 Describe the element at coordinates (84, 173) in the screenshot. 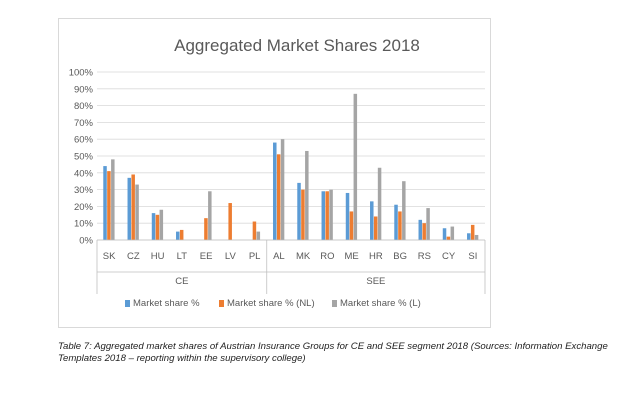

I see `y-tick-label: 40%` at that location.